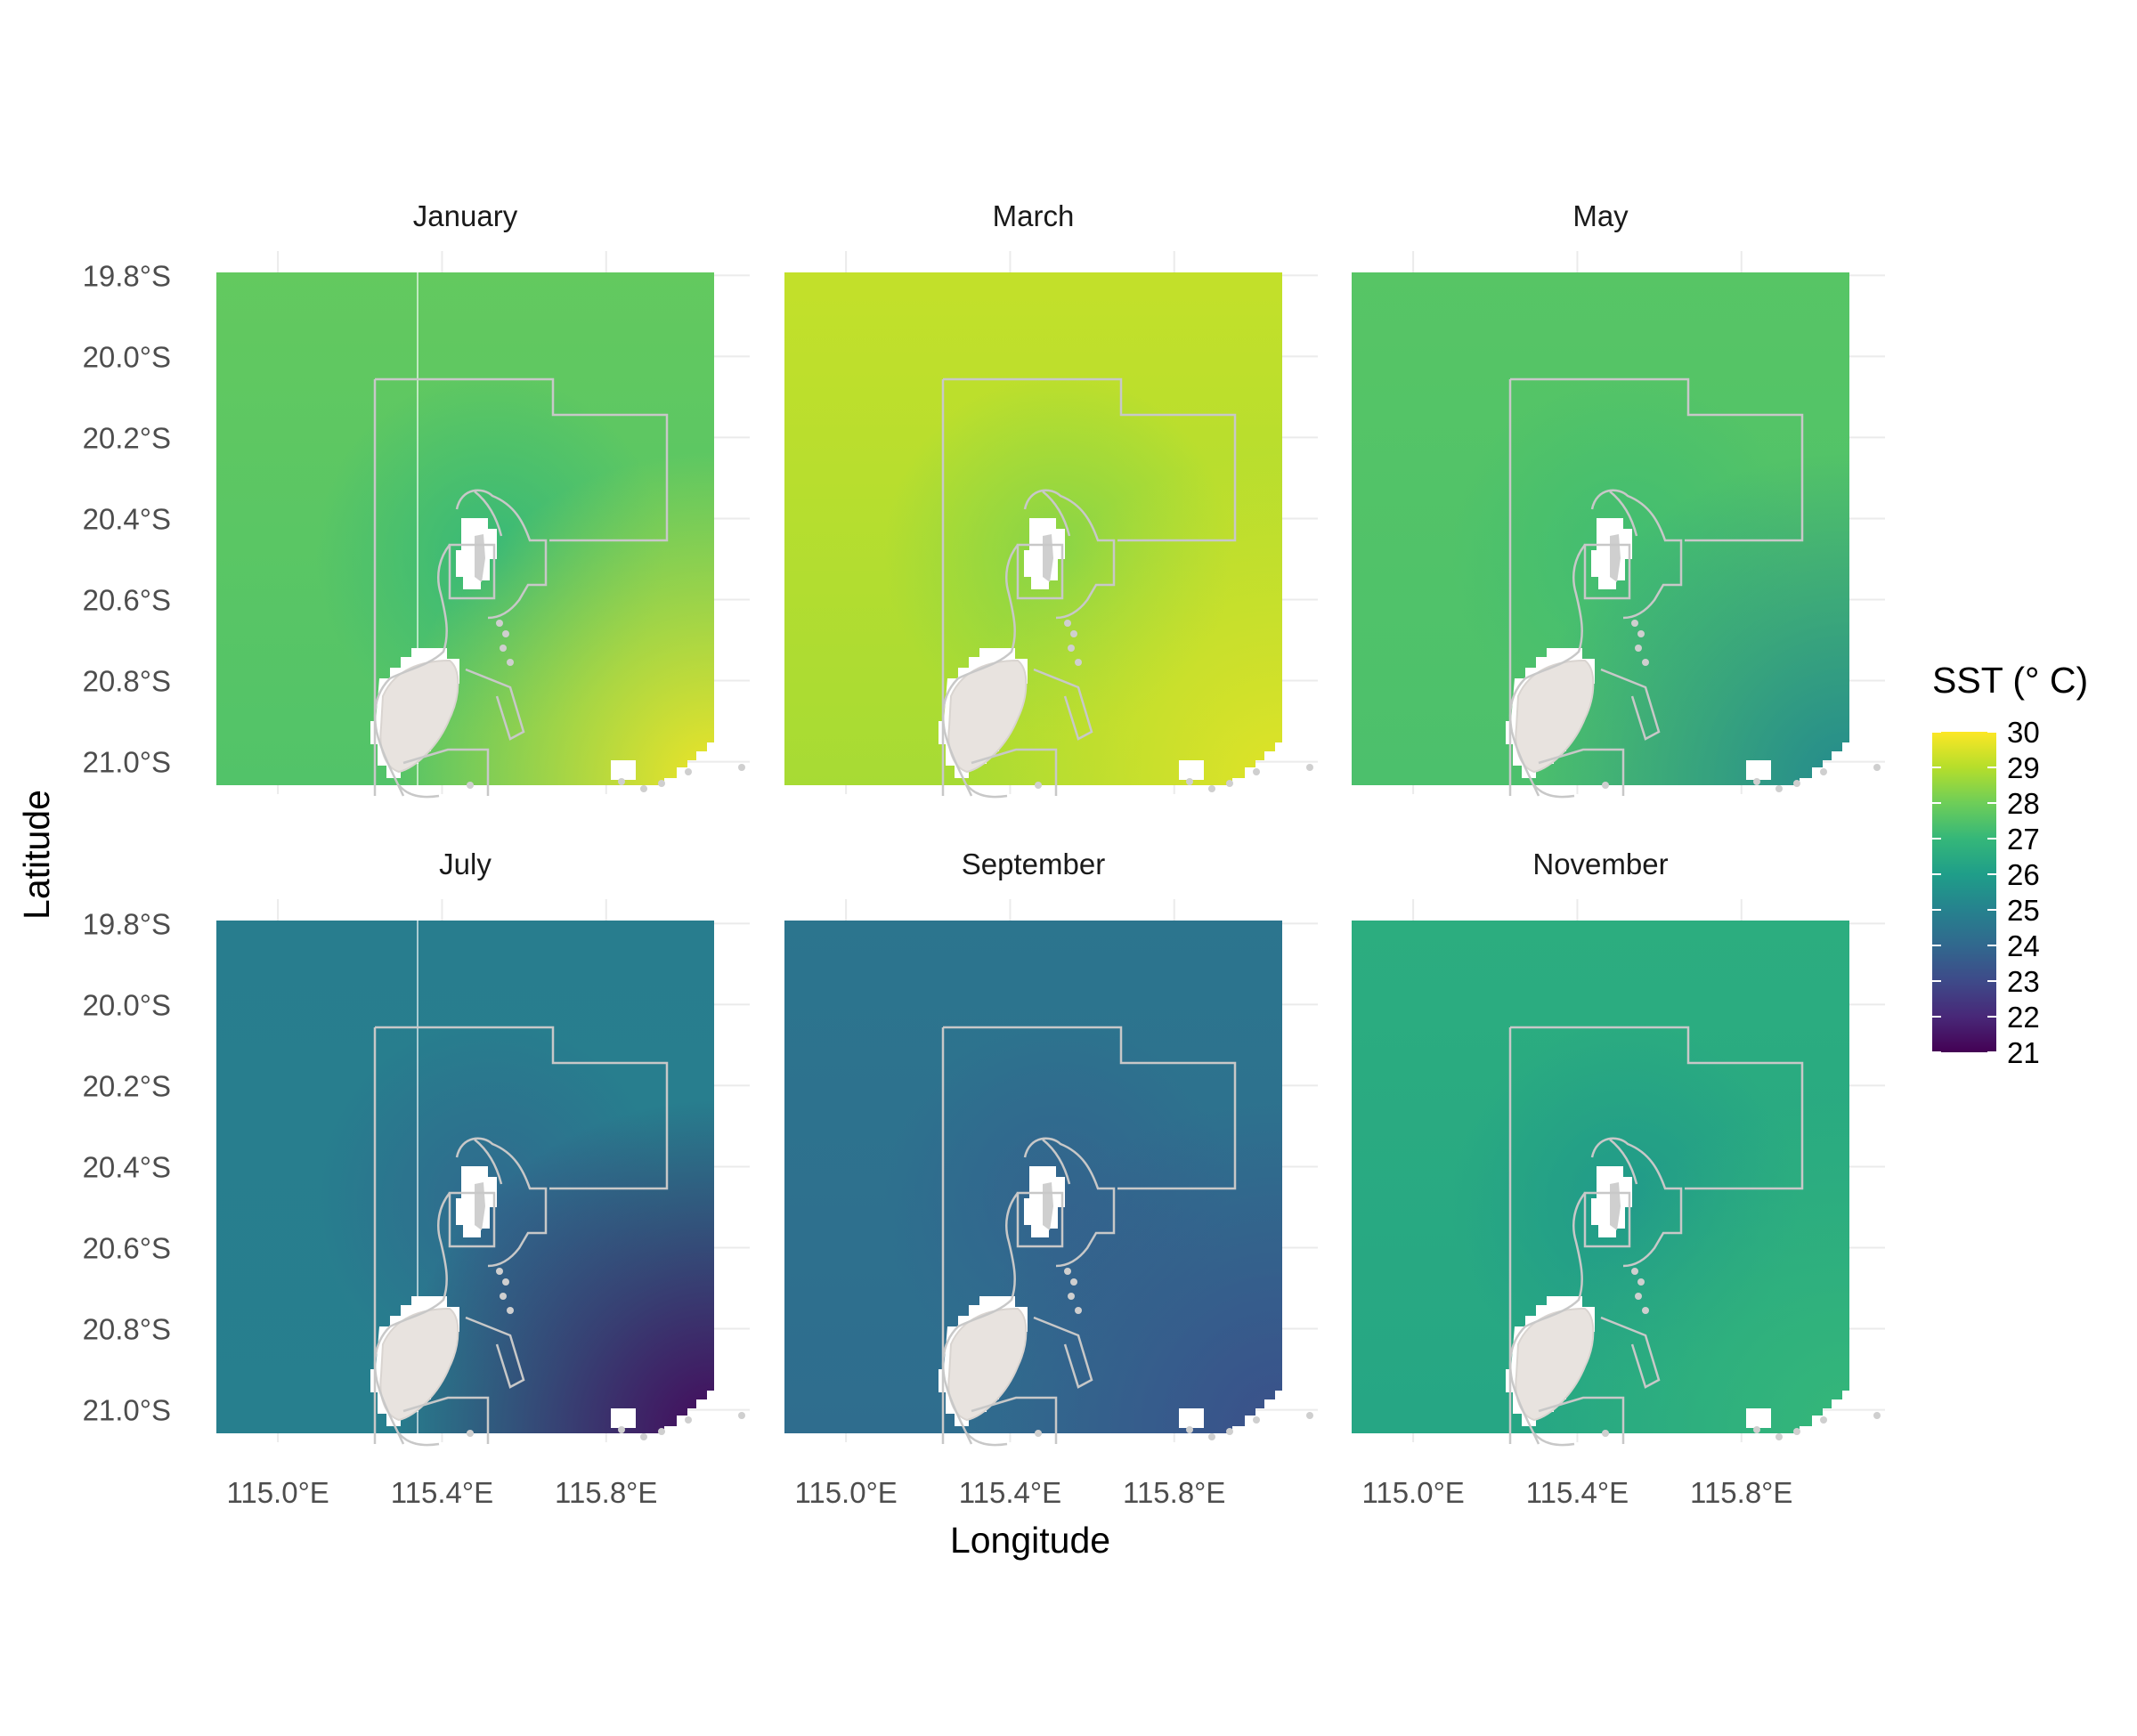 This screenshot has height=1736, width=2137. What do you see at coordinates (127, 275) in the screenshot?
I see `y-tick-label: 19.8°S` at bounding box center [127, 275].